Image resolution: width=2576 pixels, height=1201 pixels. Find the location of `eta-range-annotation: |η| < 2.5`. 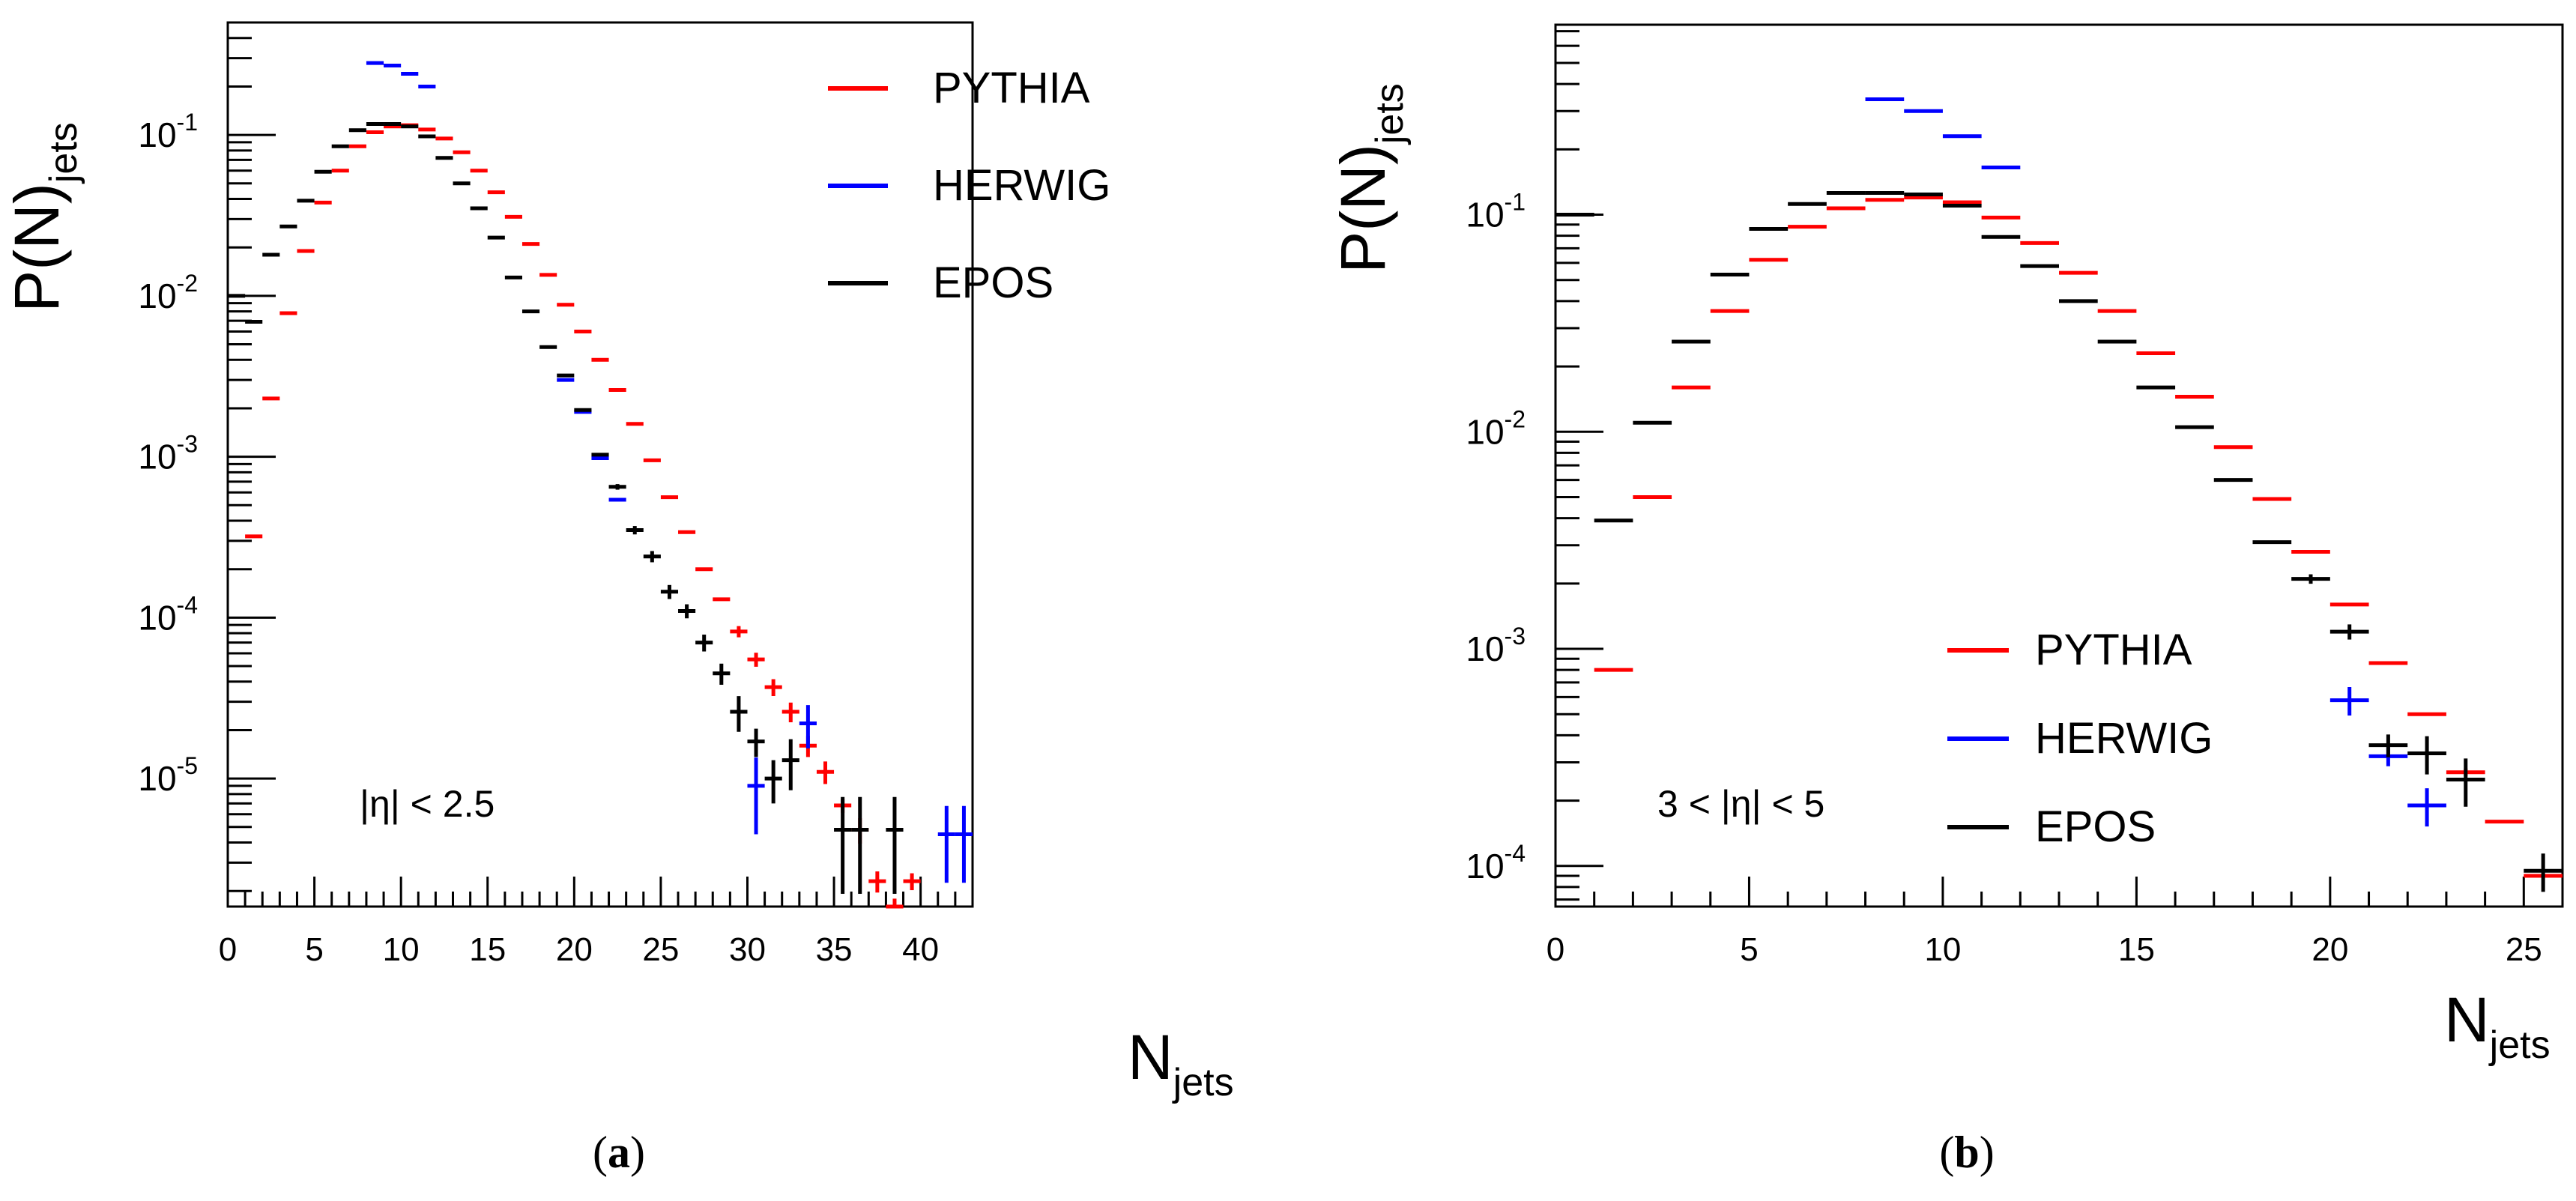

eta-range-annotation: |η| < 2.5 is located at coordinates (427, 804).